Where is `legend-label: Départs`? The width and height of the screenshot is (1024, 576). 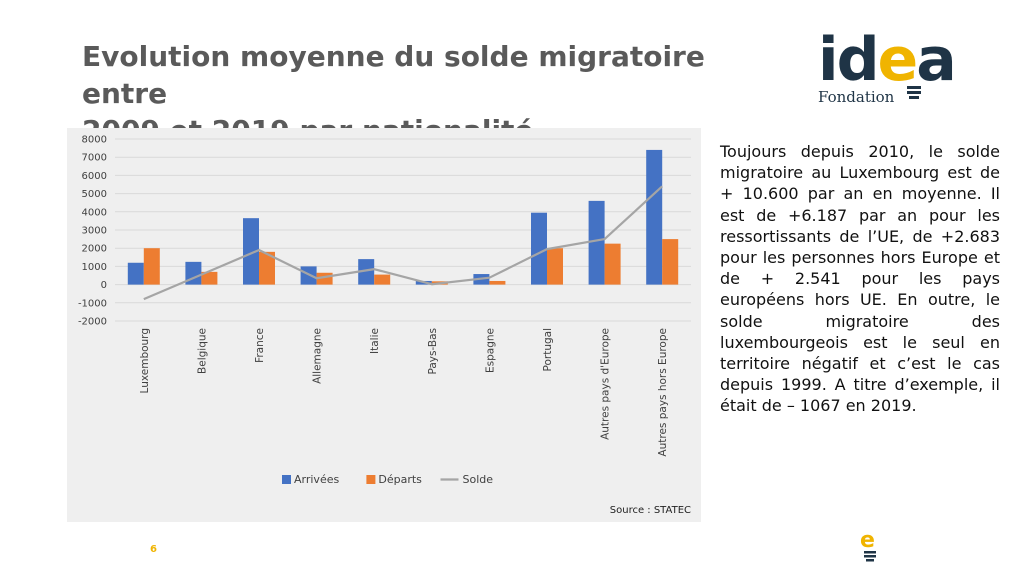
legend-label: Départs is located at coordinates (400, 479).